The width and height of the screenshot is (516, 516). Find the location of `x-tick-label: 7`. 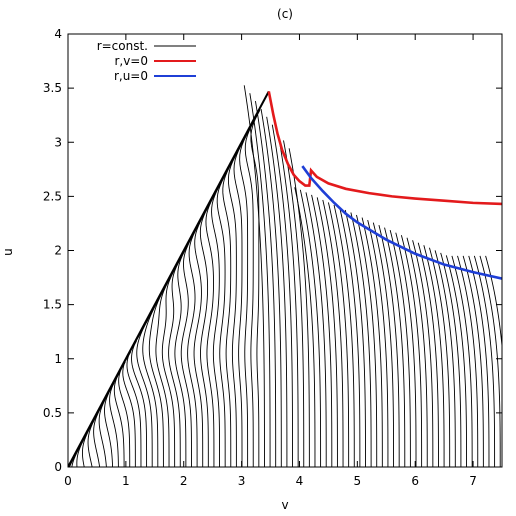

x-tick-label: 7 is located at coordinates (473, 481).